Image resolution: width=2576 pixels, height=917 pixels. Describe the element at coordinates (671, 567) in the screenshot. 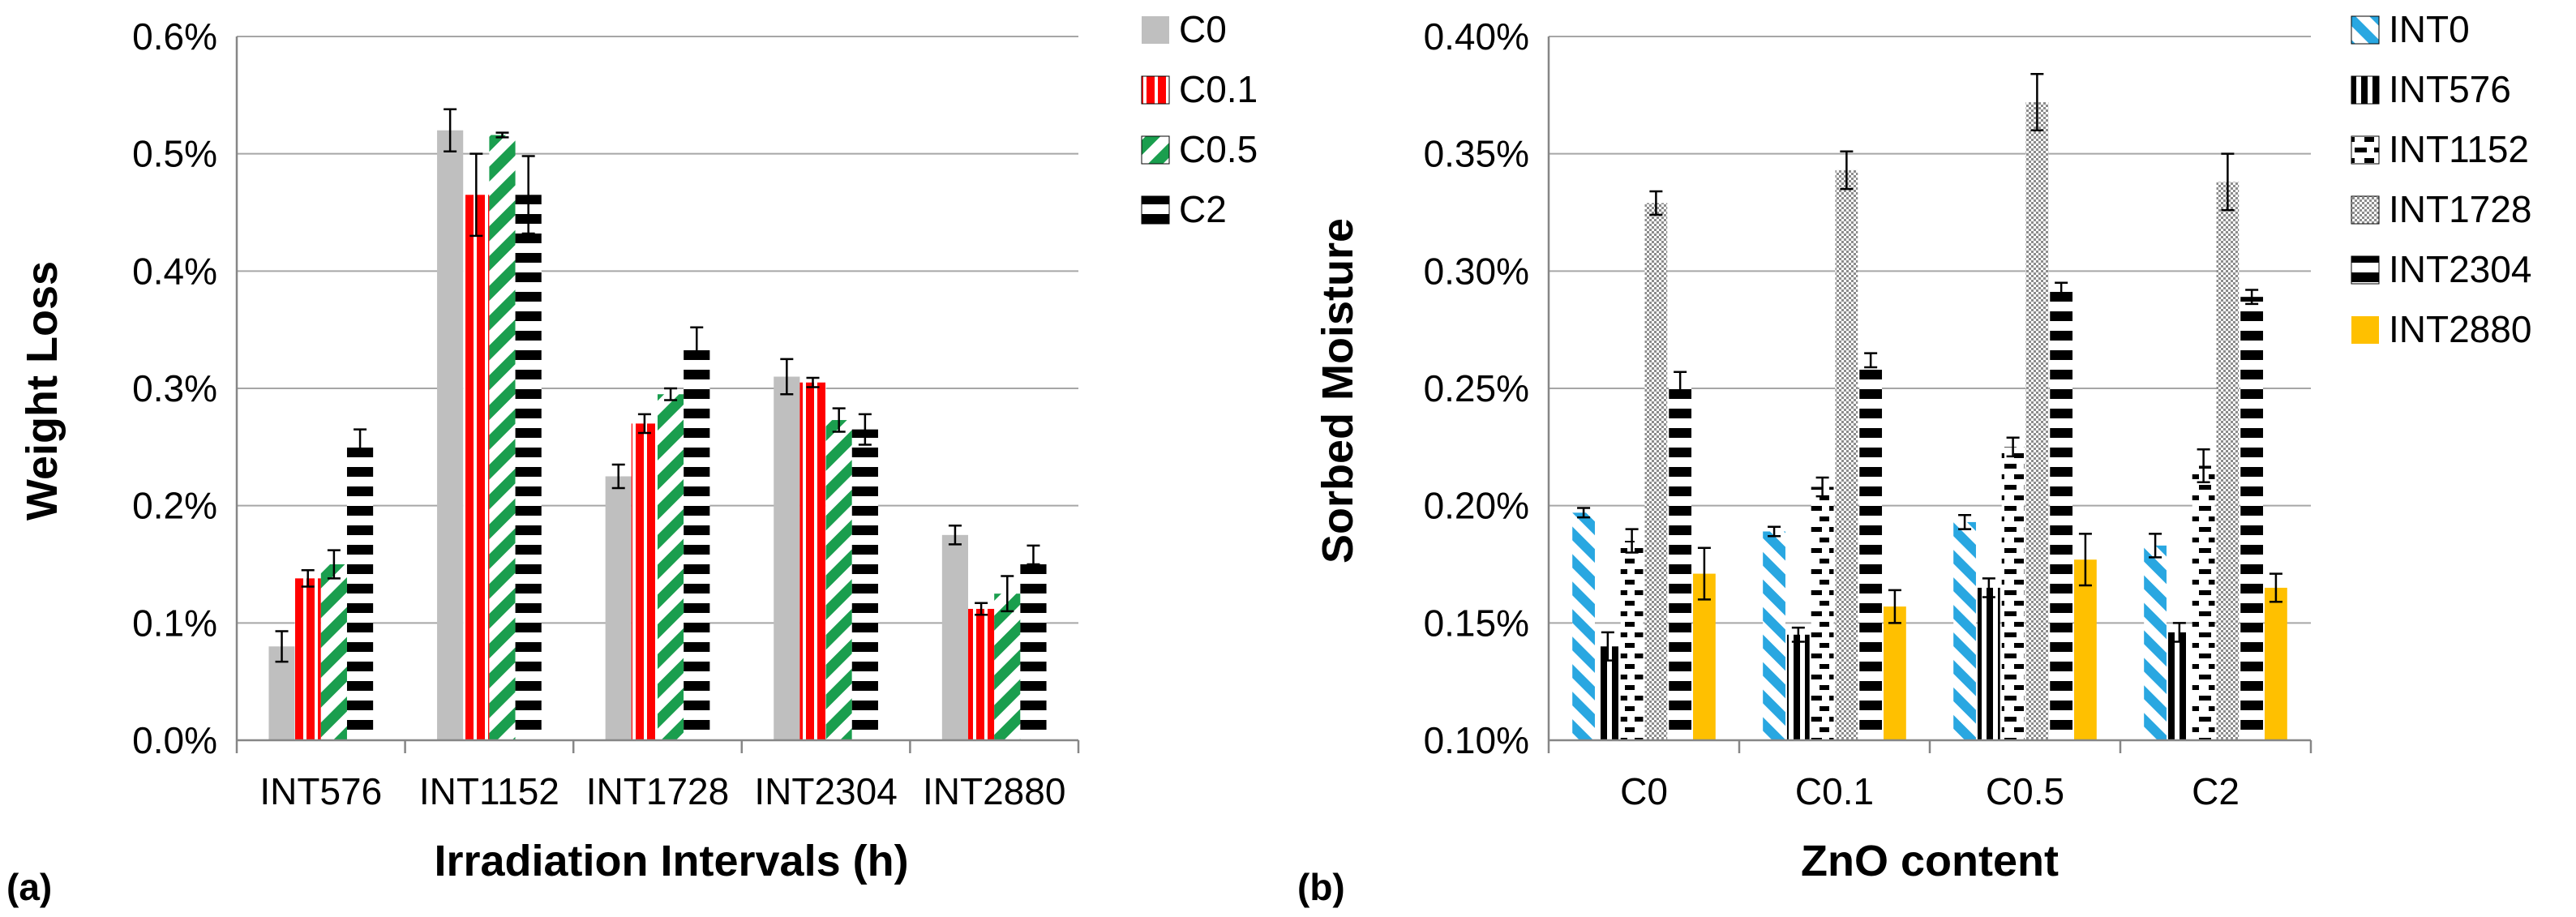

I see `bar-c0-5-int1728` at that location.